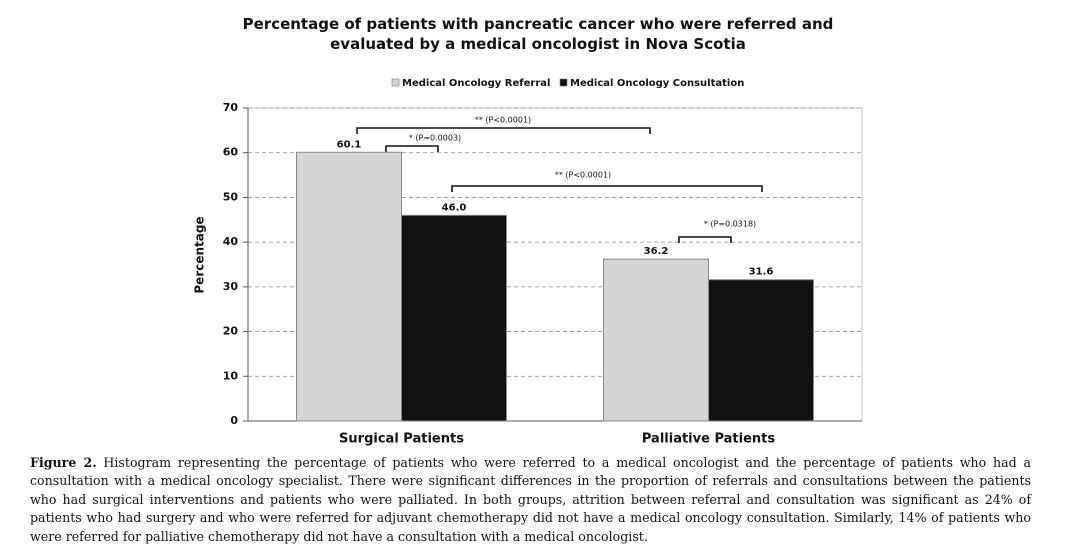 This screenshot has height=554, width=1069. What do you see at coordinates (761, 272) in the screenshot?
I see `value-label: 31.6` at bounding box center [761, 272].